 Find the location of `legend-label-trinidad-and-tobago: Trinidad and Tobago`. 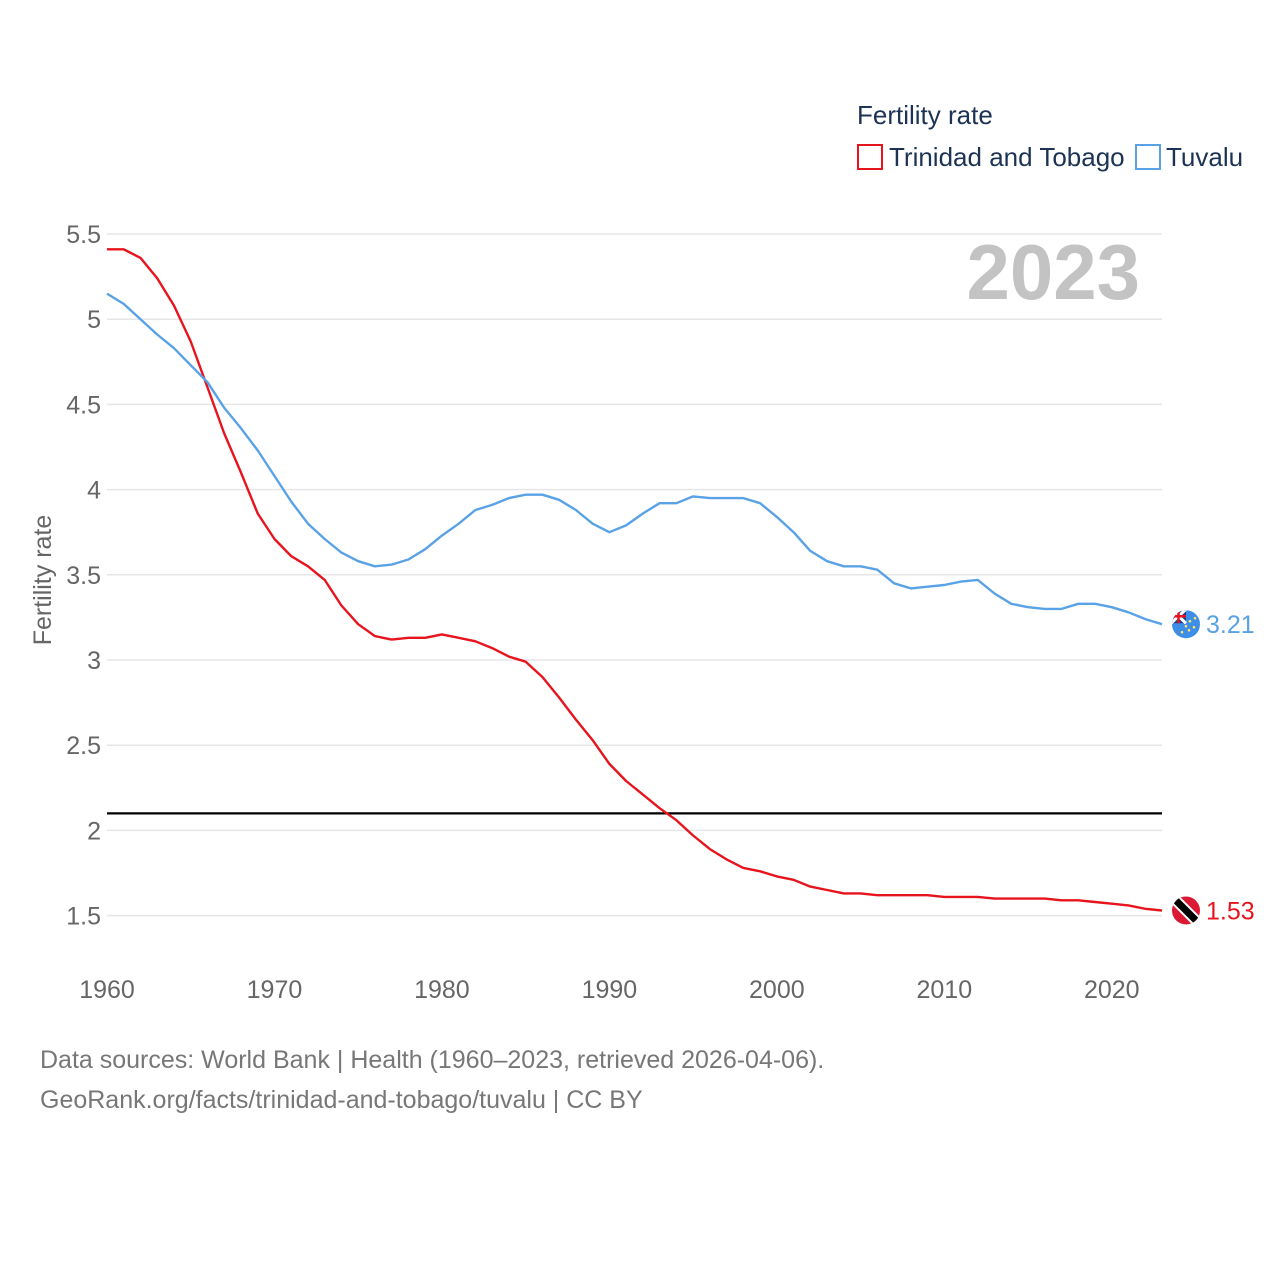

legend-label-trinidad-and-tobago: Trinidad and Tobago is located at coordinates (1007, 157).